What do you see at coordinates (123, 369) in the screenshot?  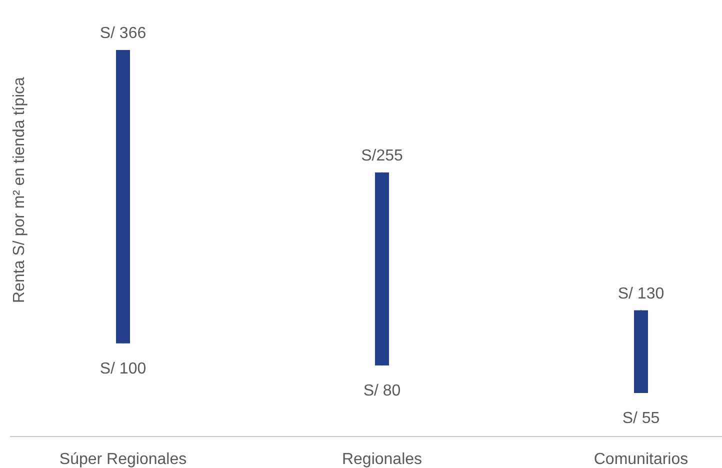 I see `annotation: S/ 100` at bounding box center [123, 369].